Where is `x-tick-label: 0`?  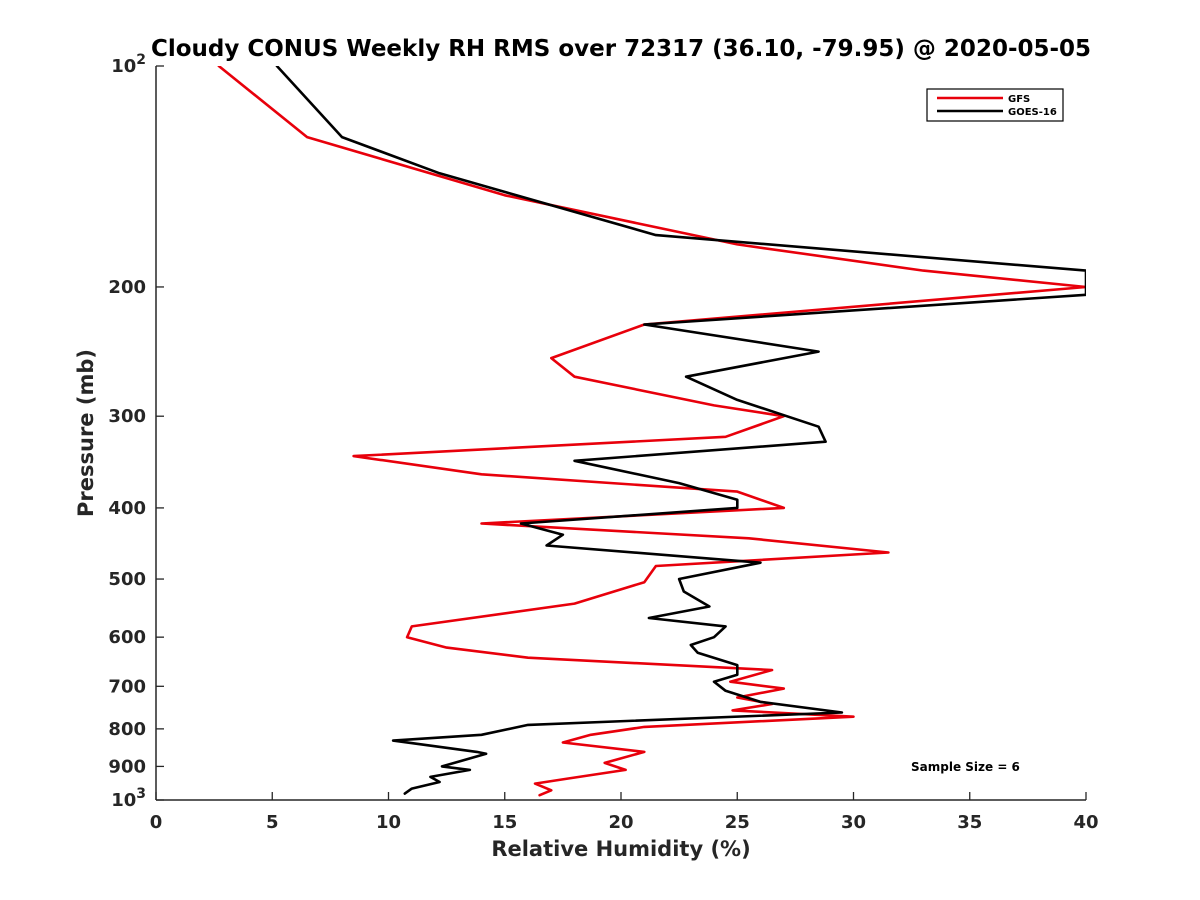 x-tick-label: 0 is located at coordinates (156, 822).